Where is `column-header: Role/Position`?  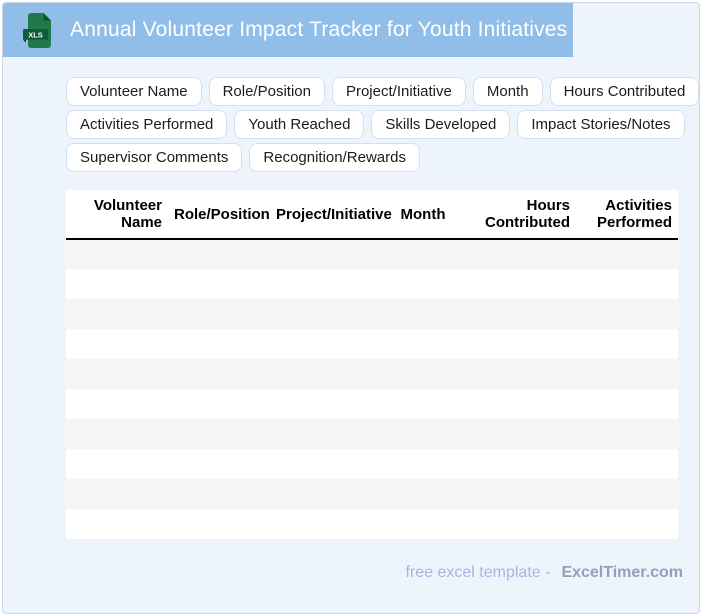 column-header: Role/Position is located at coordinates (219, 215).